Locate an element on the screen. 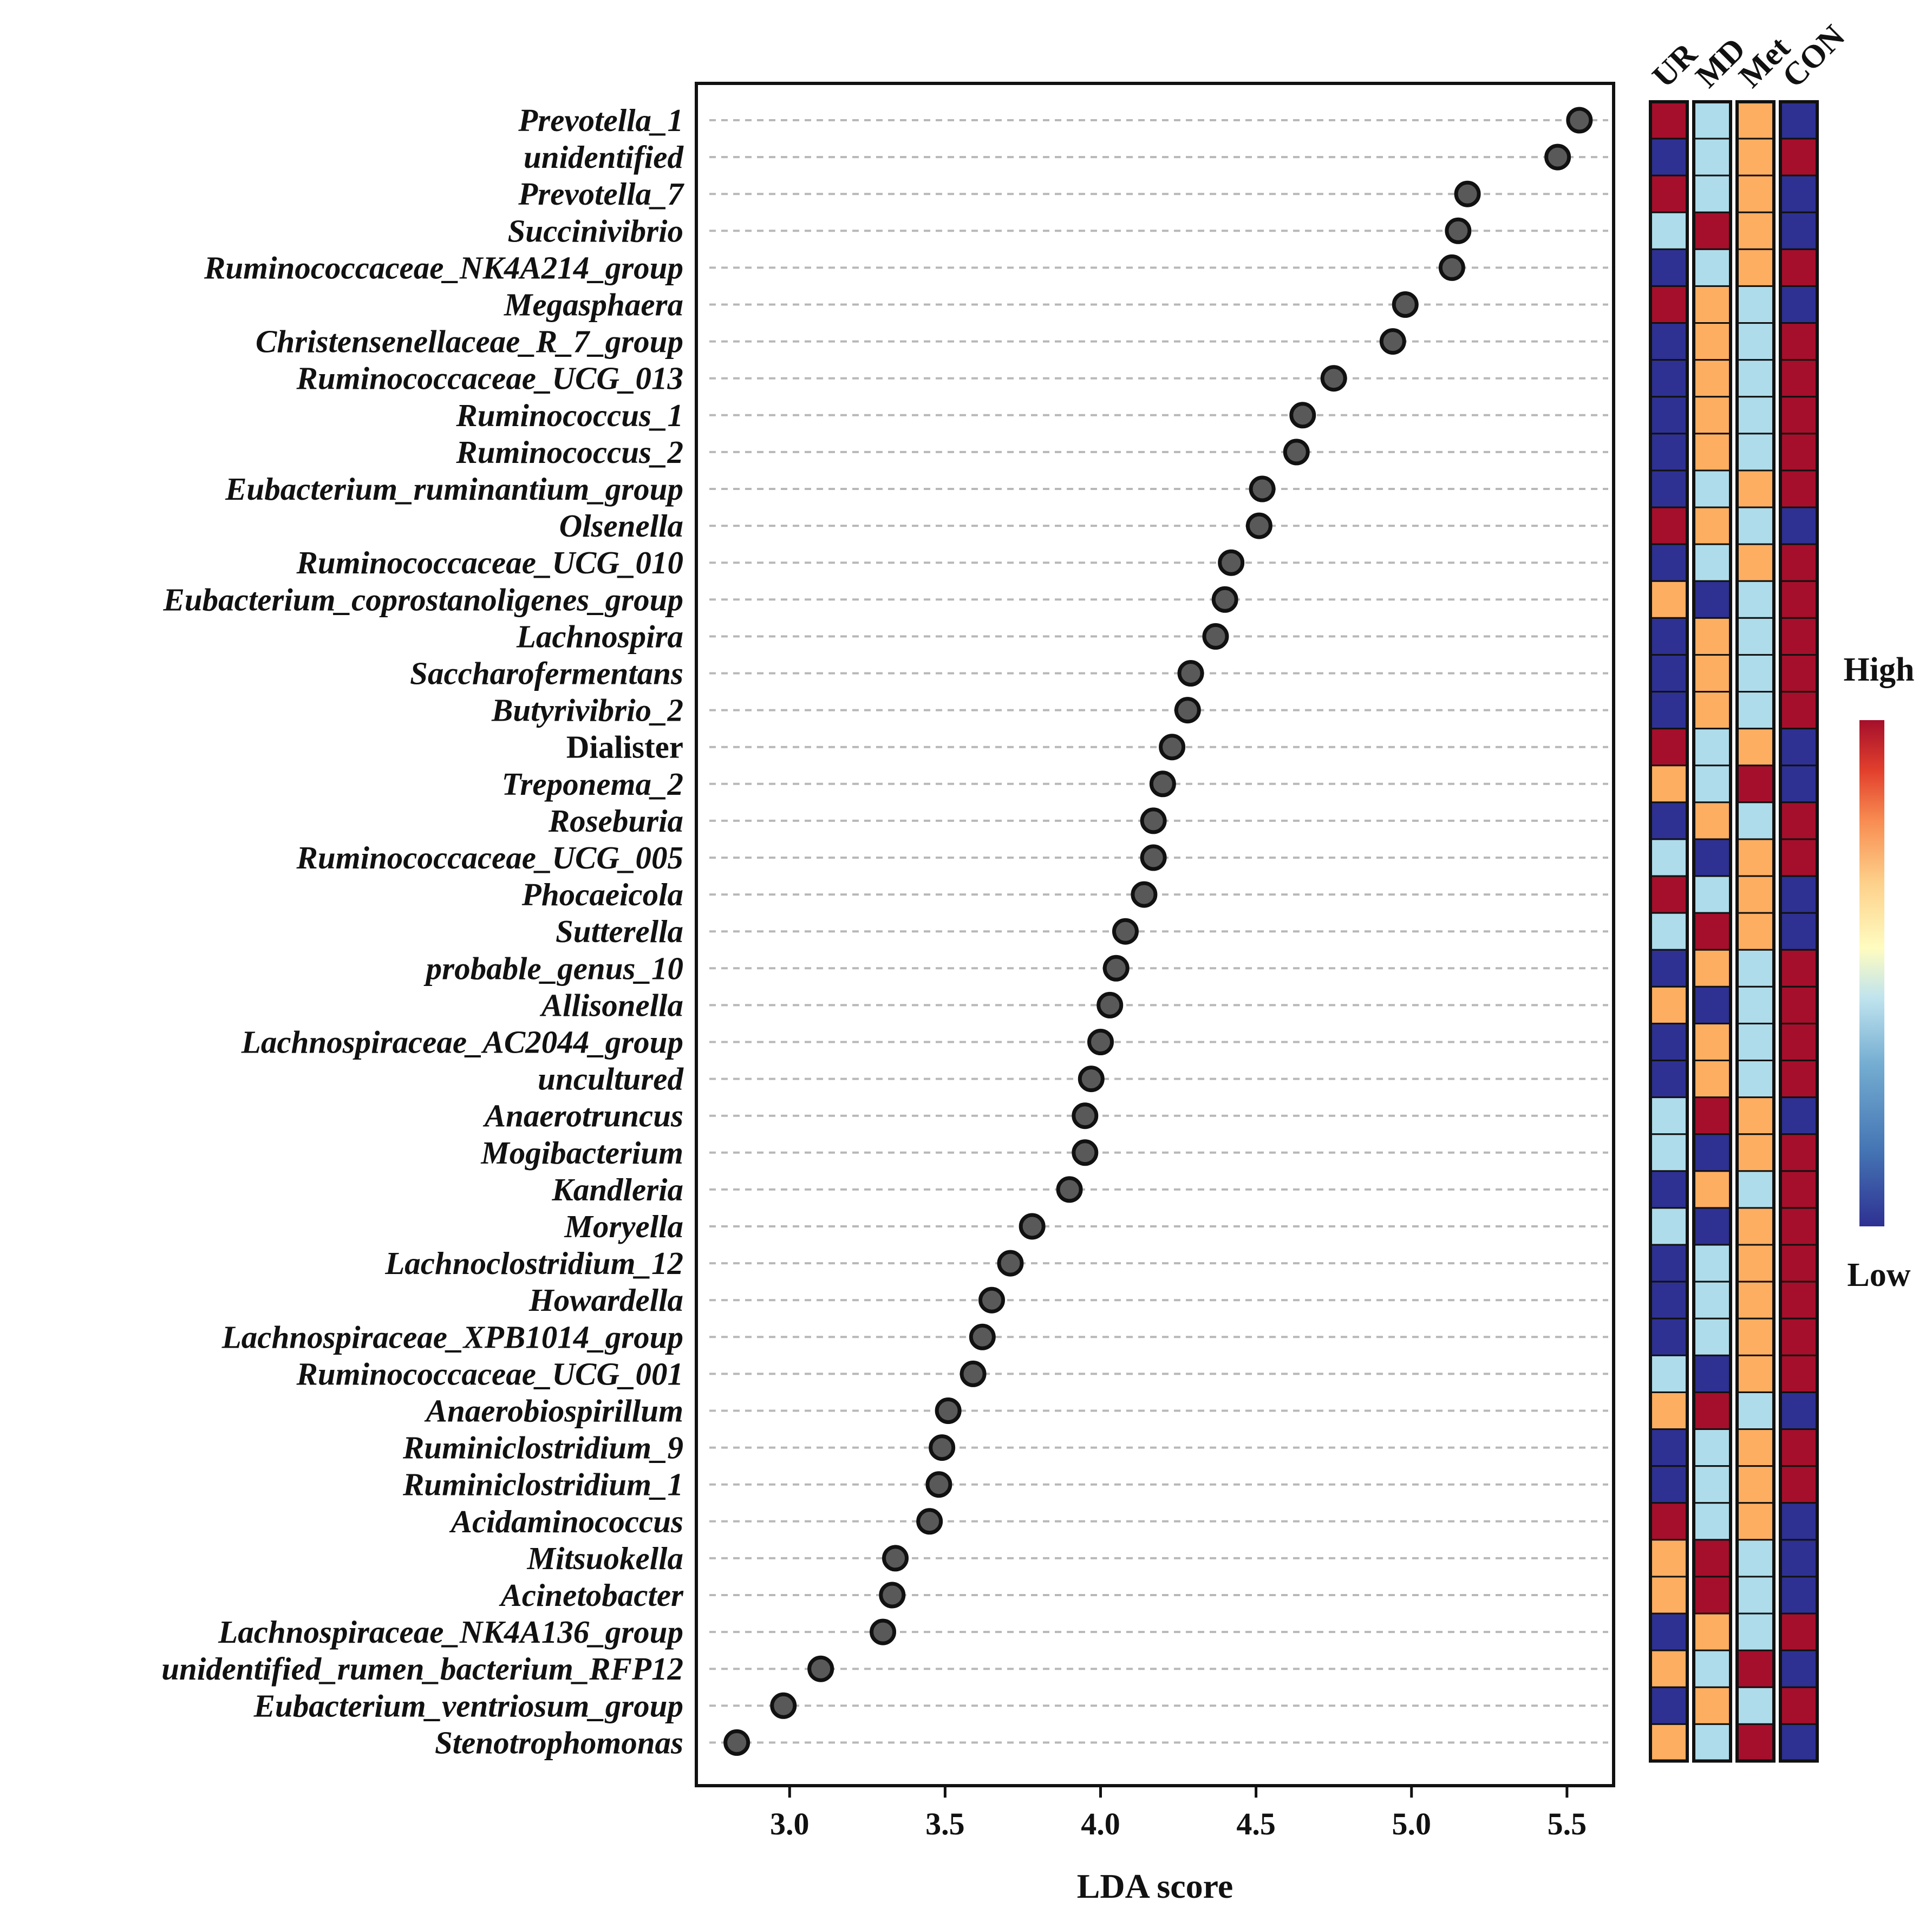 Image resolution: width=1932 pixels, height=1914 pixels. heatmap-column-border is located at coordinates (1755, 931).